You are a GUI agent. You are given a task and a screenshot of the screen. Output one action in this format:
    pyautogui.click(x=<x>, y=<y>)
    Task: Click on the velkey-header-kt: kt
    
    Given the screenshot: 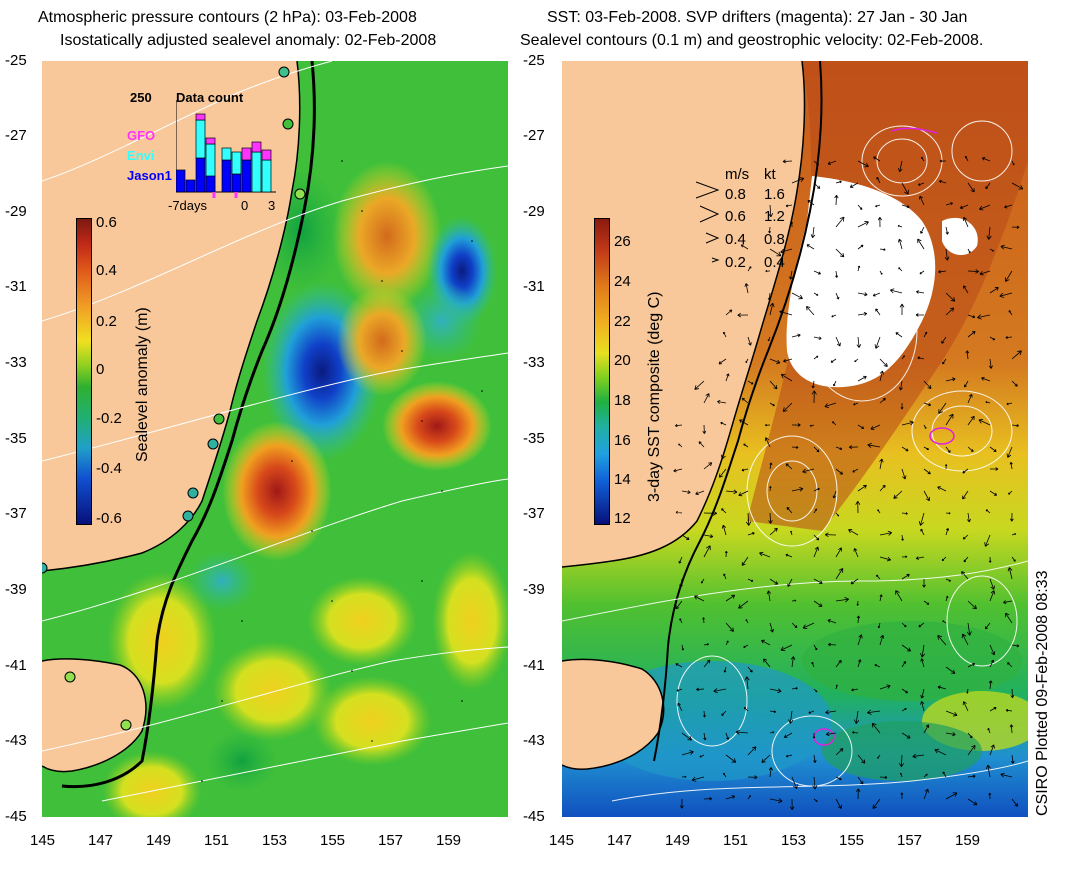 What is the action you would take?
    pyautogui.click(x=770, y=174)
    